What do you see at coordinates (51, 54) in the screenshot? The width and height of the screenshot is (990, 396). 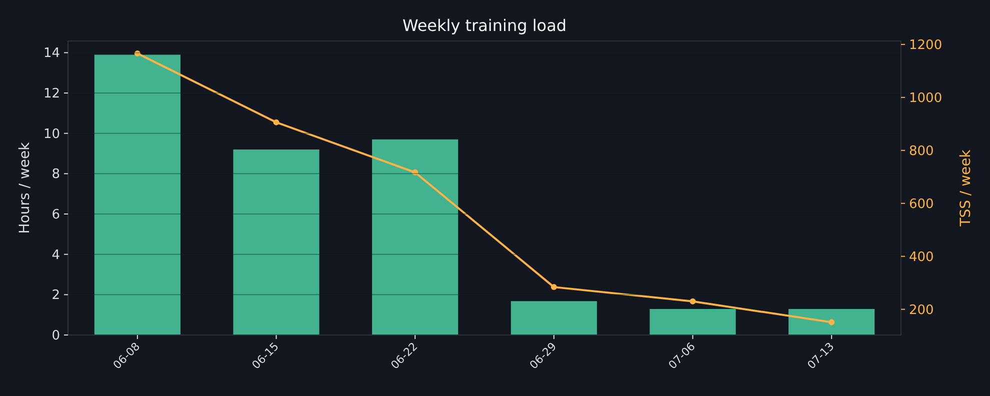 I see `y-tick-label: 14` at bounding box center [51, 54].